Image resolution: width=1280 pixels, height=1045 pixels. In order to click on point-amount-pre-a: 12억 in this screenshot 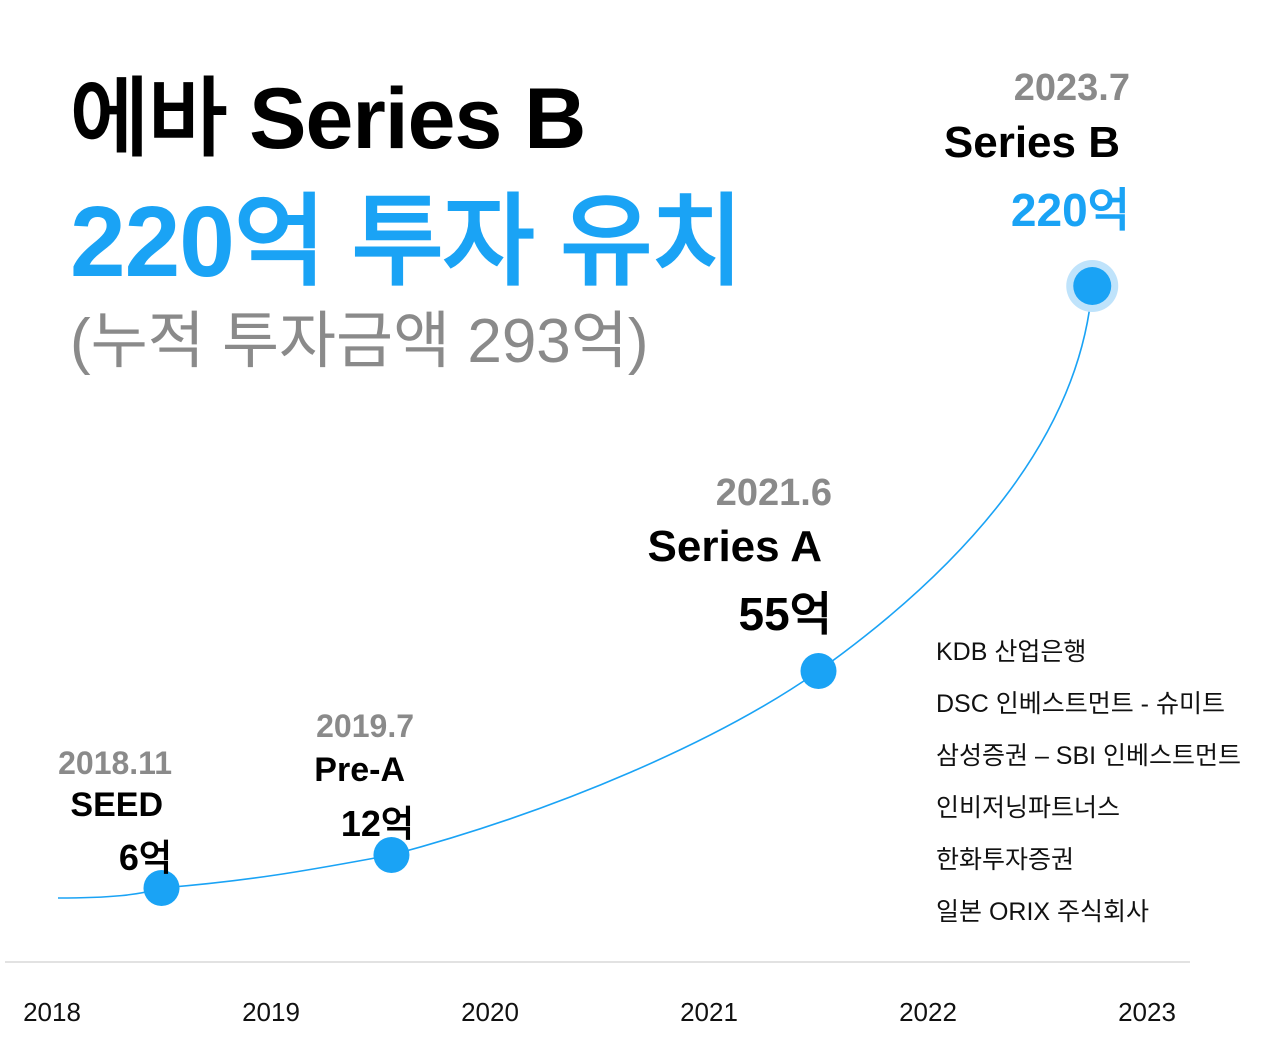, I will do `click(377, 823)`.